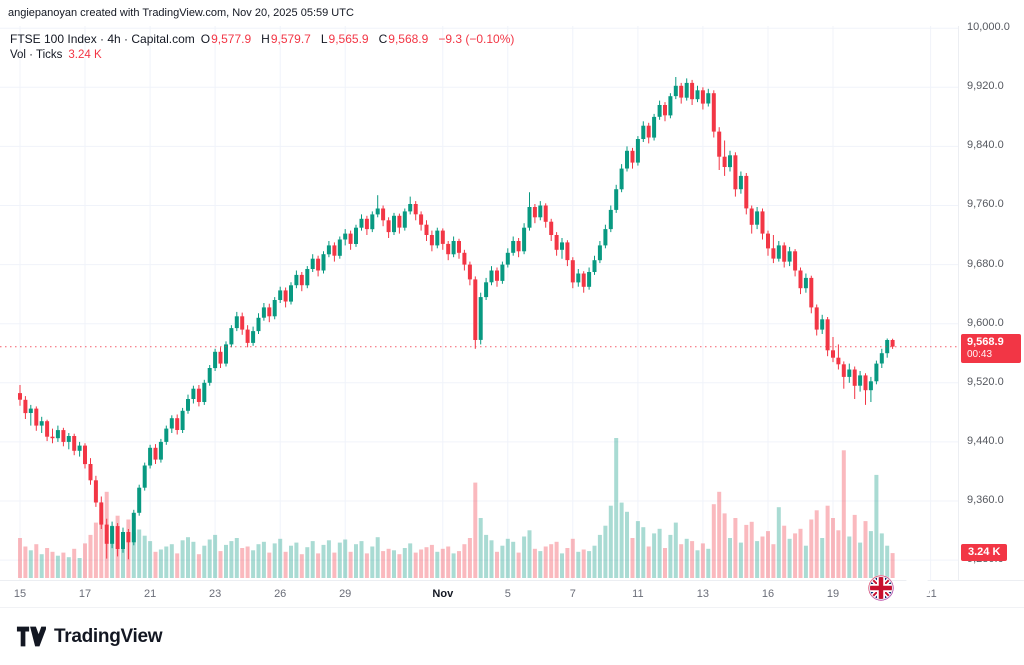 Image resolution: width=1024 pixels, height=665 pixels. I want to click on last-price-badge: 9,568.9 00:43, so click(991, 348).